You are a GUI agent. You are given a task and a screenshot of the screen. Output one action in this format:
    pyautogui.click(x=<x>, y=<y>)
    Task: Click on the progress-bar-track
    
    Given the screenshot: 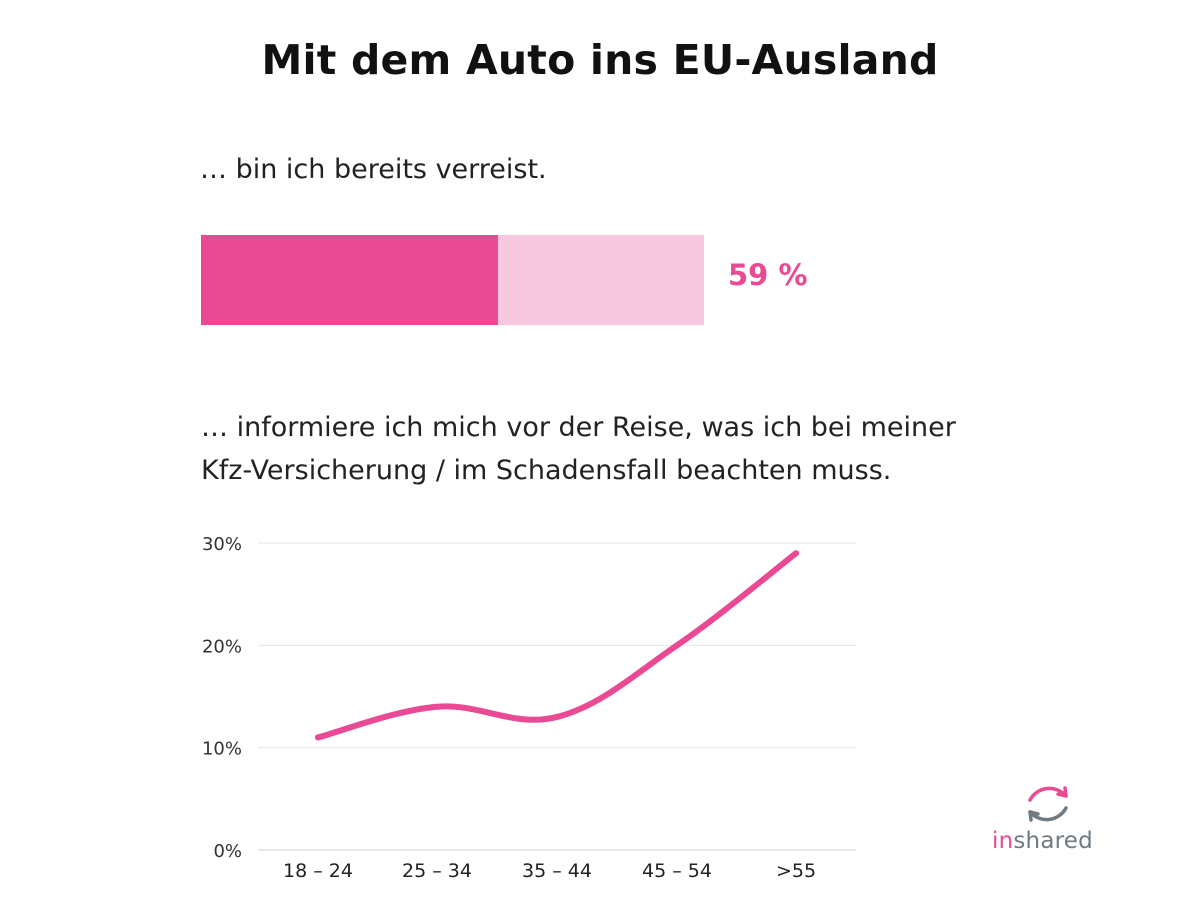 What is the action you would take?
    pyautogui.click(x=452, y=280)
    